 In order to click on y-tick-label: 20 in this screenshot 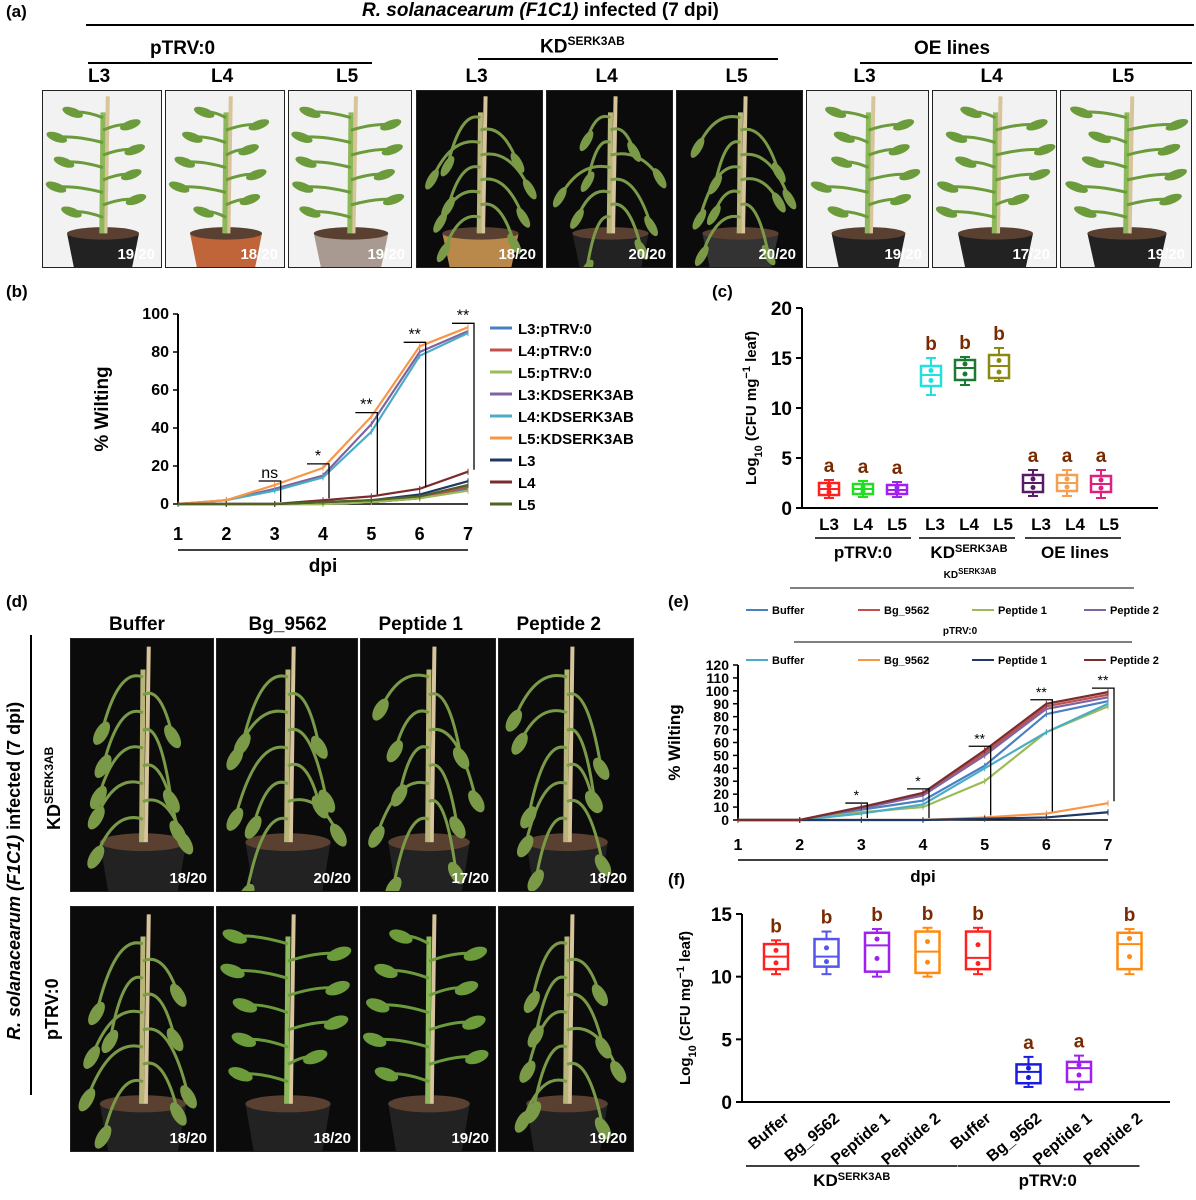, I will do `click(160, 466)`.